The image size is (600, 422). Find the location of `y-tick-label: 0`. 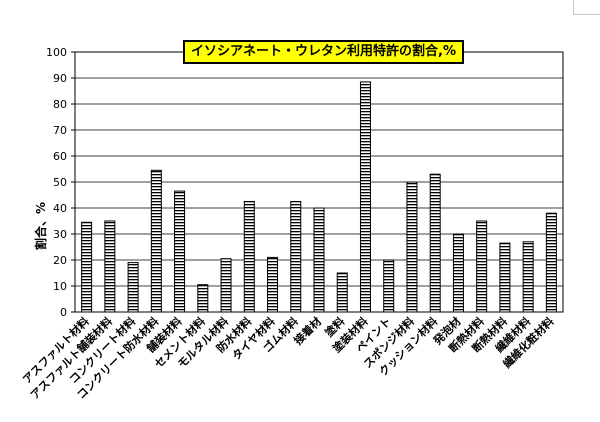

y-tick-label: 0 is located at coordinates (63, 312).